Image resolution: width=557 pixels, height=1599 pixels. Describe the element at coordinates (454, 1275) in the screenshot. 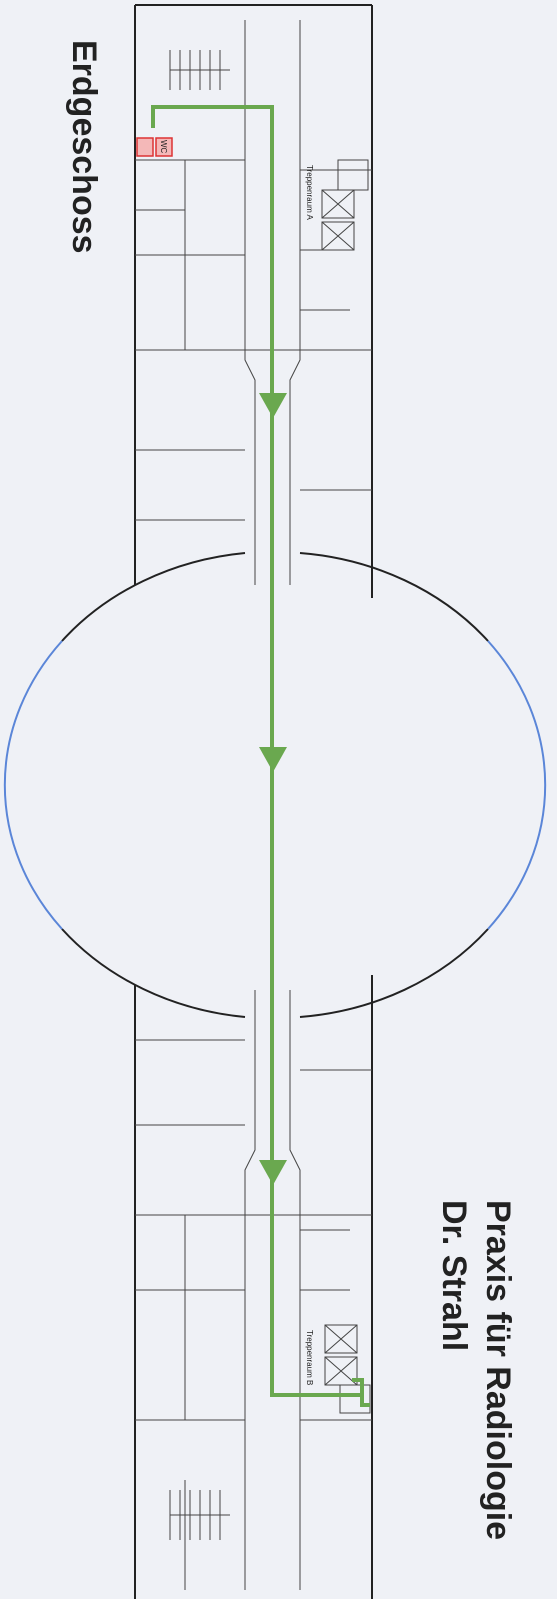

I see `destination-line: Dr. Strahl` at that location.